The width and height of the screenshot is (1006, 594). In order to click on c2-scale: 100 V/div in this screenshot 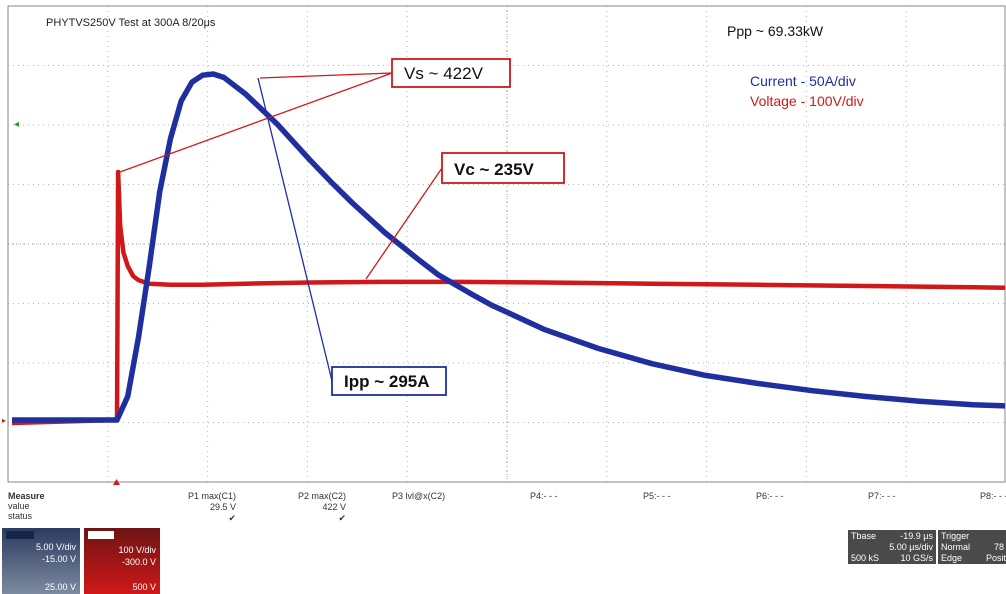, I will do `click(137, 550)`.